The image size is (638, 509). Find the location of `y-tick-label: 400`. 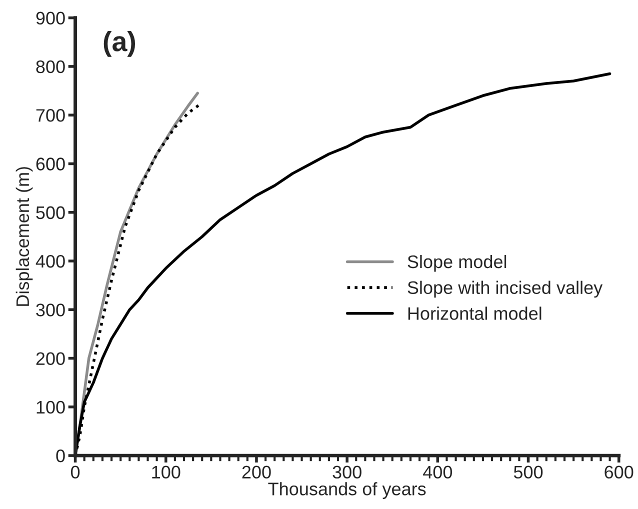

y-tick-label: 400 is located at coordinates (50, 261).